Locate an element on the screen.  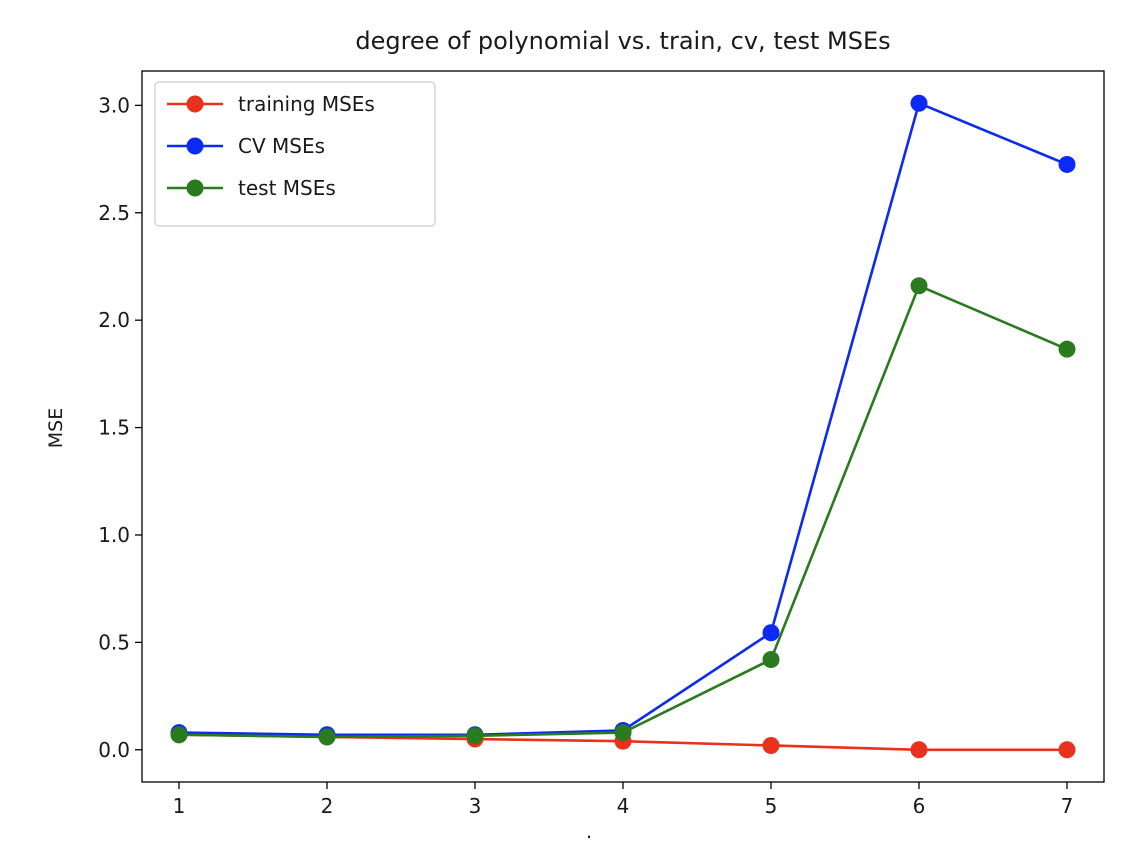
y-tick-label: 1.5 is located at coordinates (114, 428).